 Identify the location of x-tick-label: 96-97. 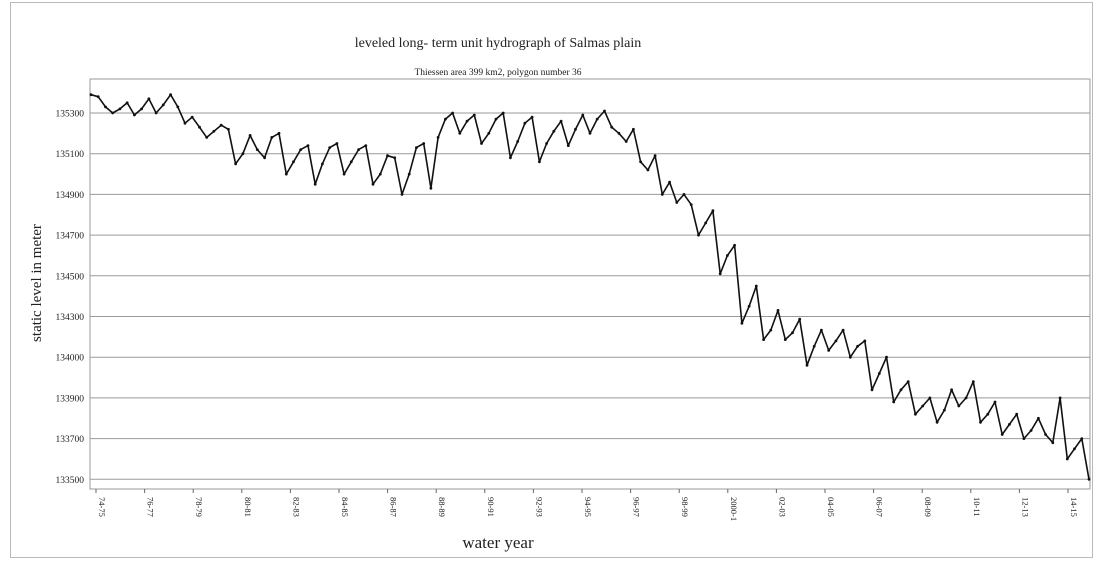
(637, 507).